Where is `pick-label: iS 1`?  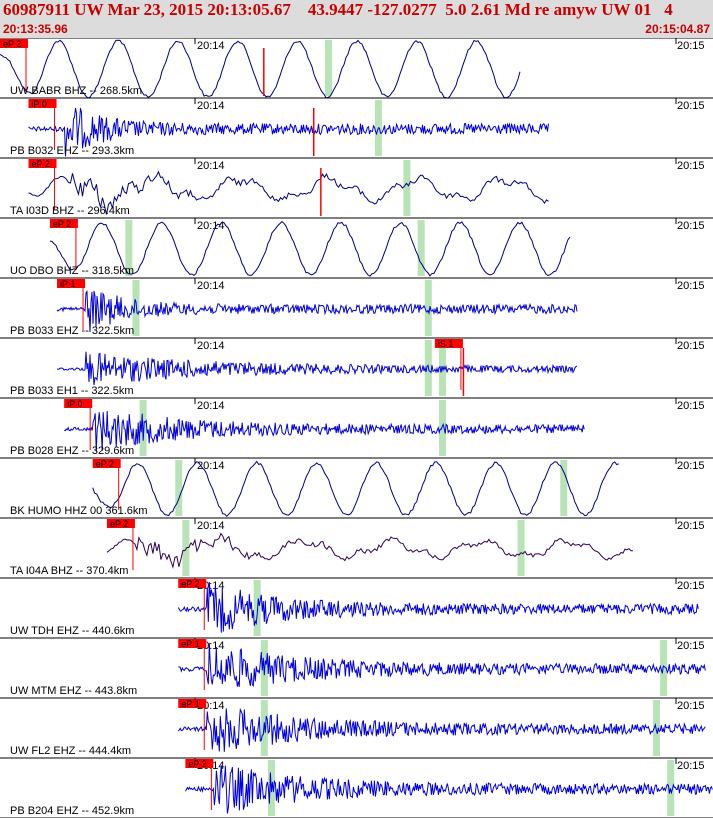 pick-label: iS 1 is located at coordinates (446, 344).